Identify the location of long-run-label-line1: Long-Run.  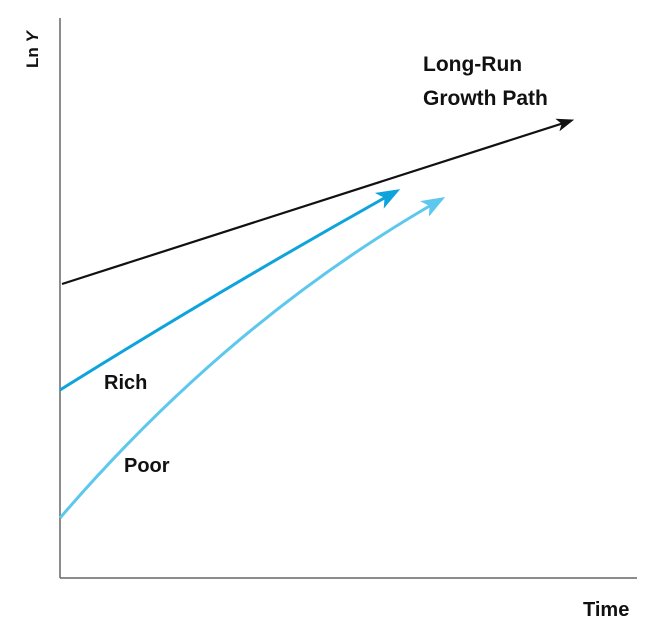
(472, 64).